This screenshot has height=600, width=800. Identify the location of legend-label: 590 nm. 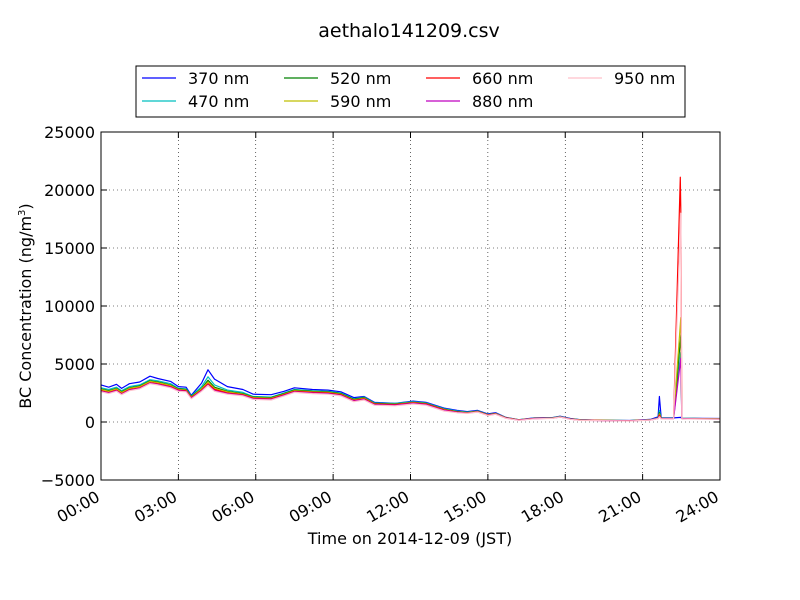
(360, 101).